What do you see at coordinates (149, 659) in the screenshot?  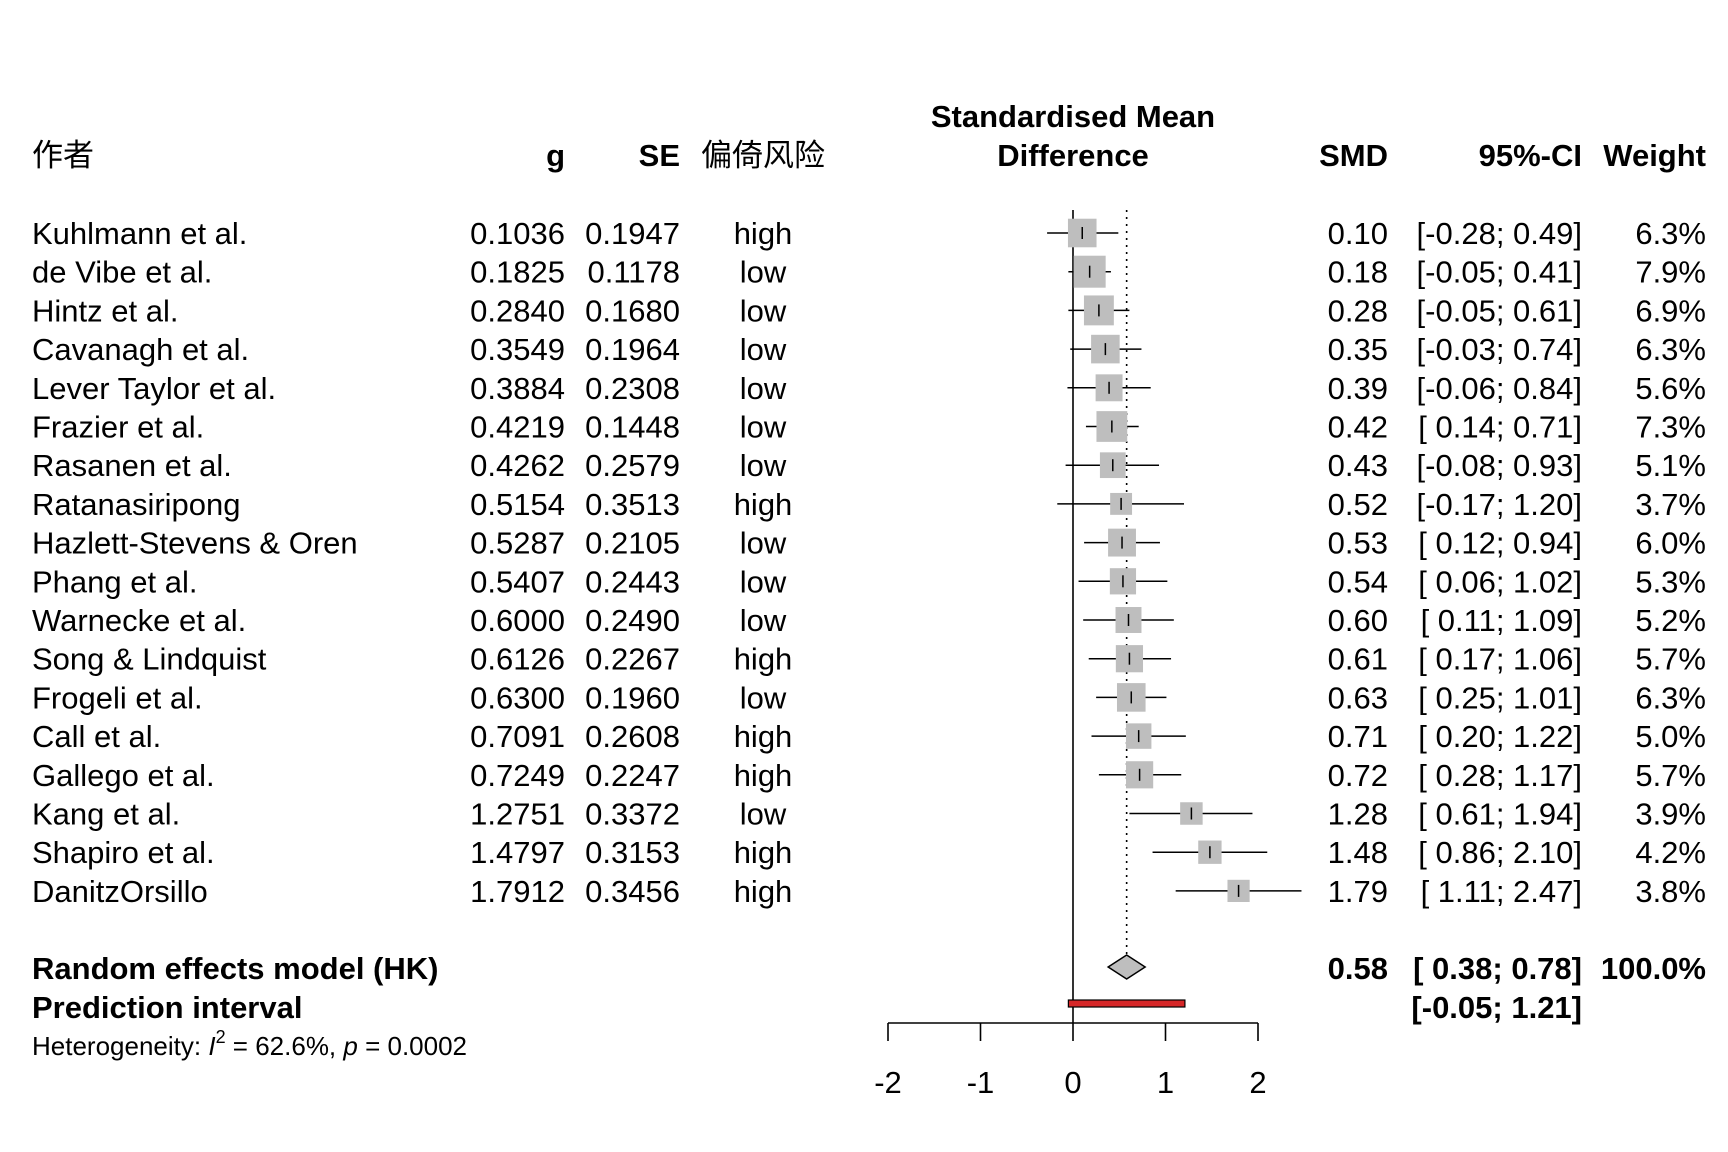 I see `study-author: Song & Lindquist` at bounding box center [149, 659].